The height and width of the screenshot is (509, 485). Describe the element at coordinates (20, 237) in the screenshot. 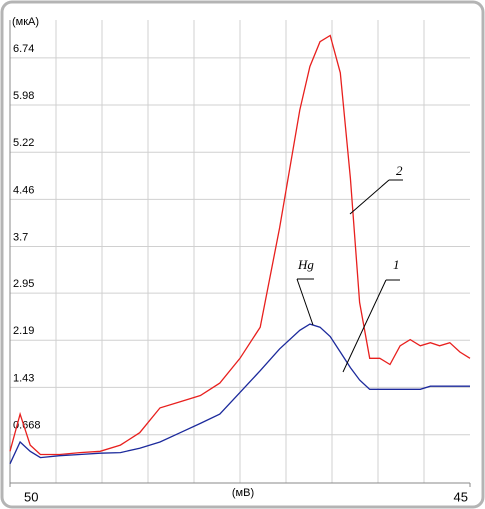

I see `y-tick-label: 3.7` at that location.